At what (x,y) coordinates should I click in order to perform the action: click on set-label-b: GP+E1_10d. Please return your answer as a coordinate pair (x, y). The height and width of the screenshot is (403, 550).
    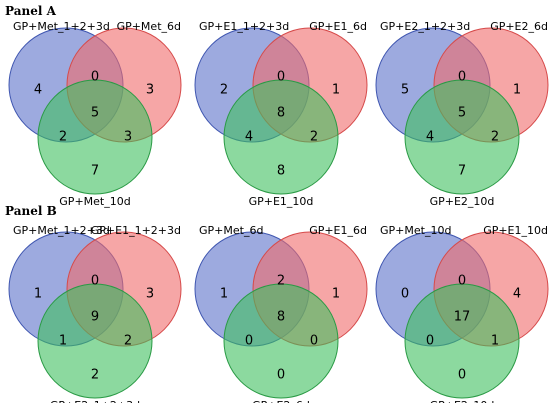
    Looking at the image, I should click on (515, 230).